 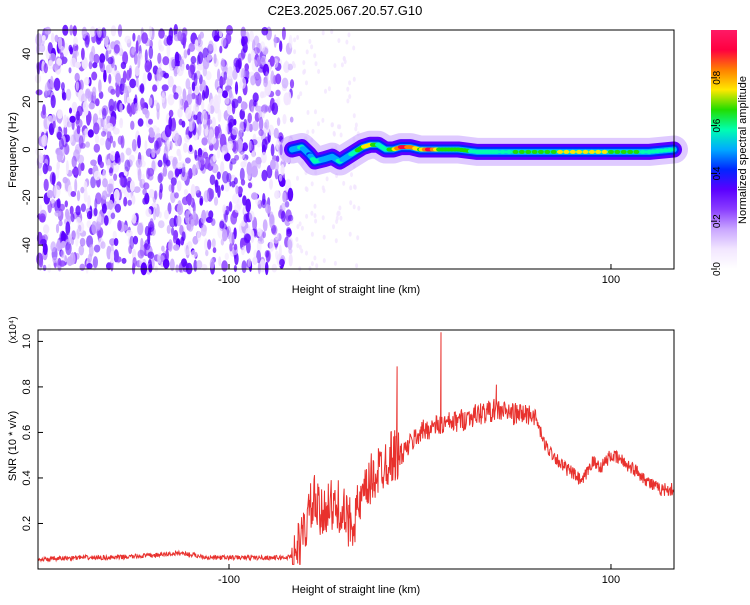 What do you see at coordinates (509, 151) in the screenshot?
I see `signal-hotspot` at bounding box center [509, 151].